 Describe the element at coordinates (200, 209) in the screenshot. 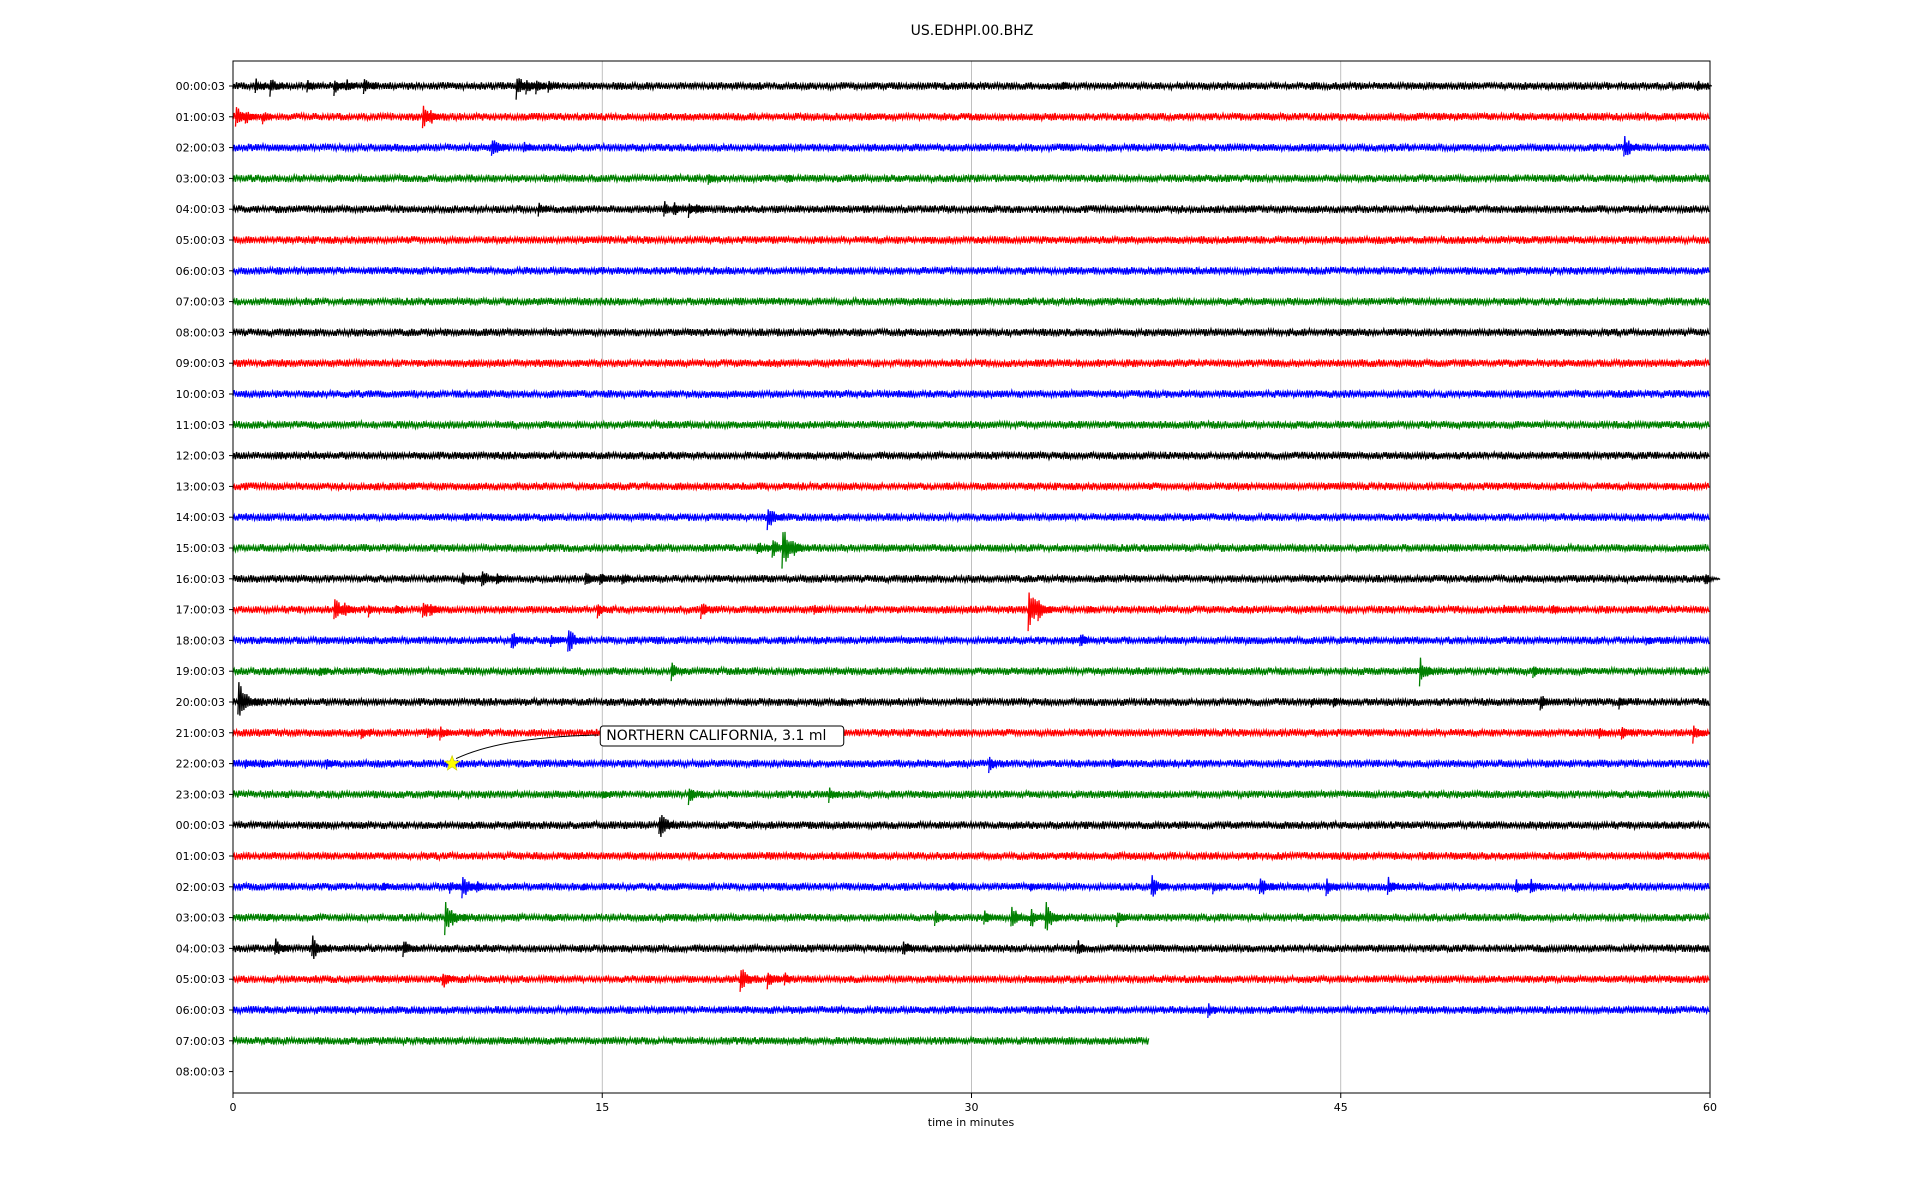

I see `row-label-4: 04:00:03` at that location.